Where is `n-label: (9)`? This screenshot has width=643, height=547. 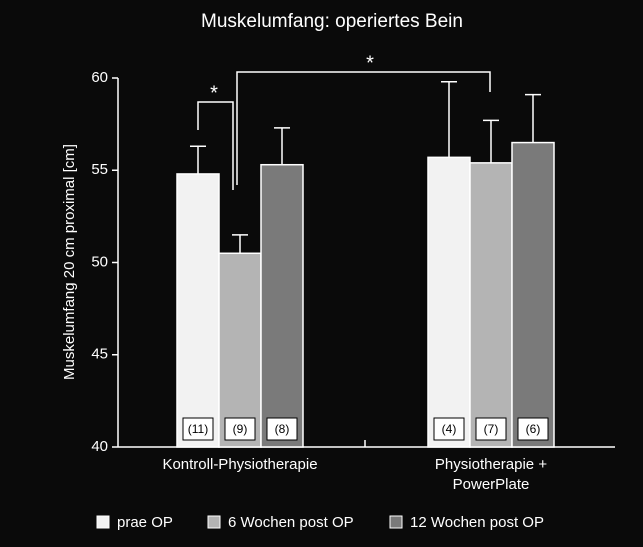 n-label: (9) is located at coordinates (240, 429).